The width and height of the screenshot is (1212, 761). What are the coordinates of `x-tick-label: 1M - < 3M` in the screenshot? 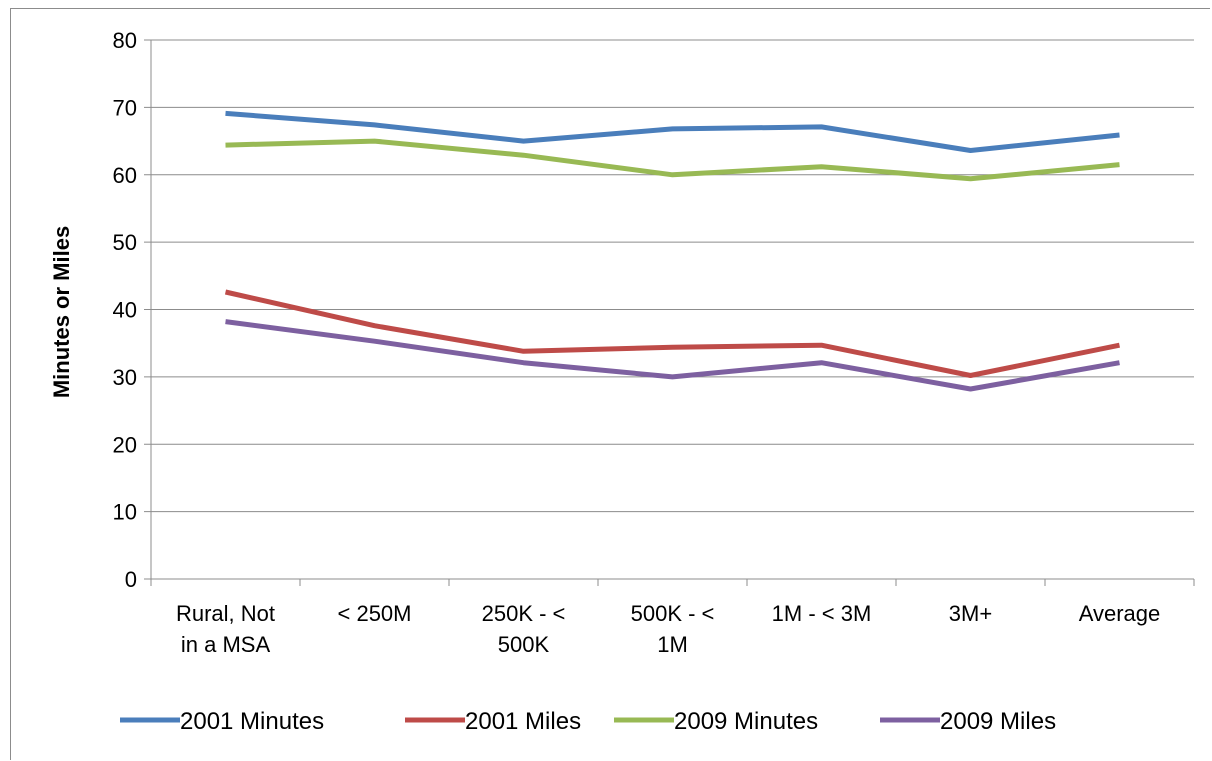 It's located at (822, 613).